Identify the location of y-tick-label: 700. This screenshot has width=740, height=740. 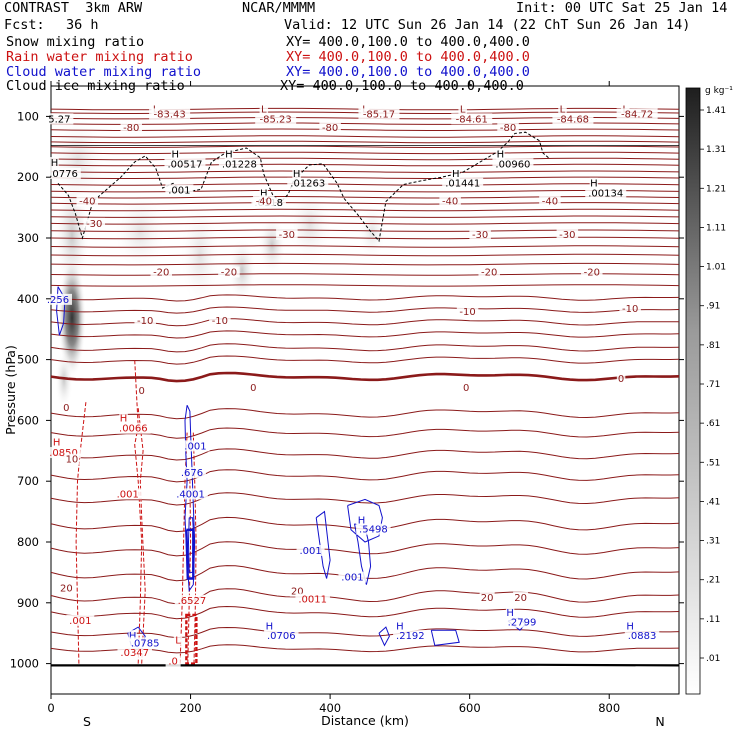
(28, 481).